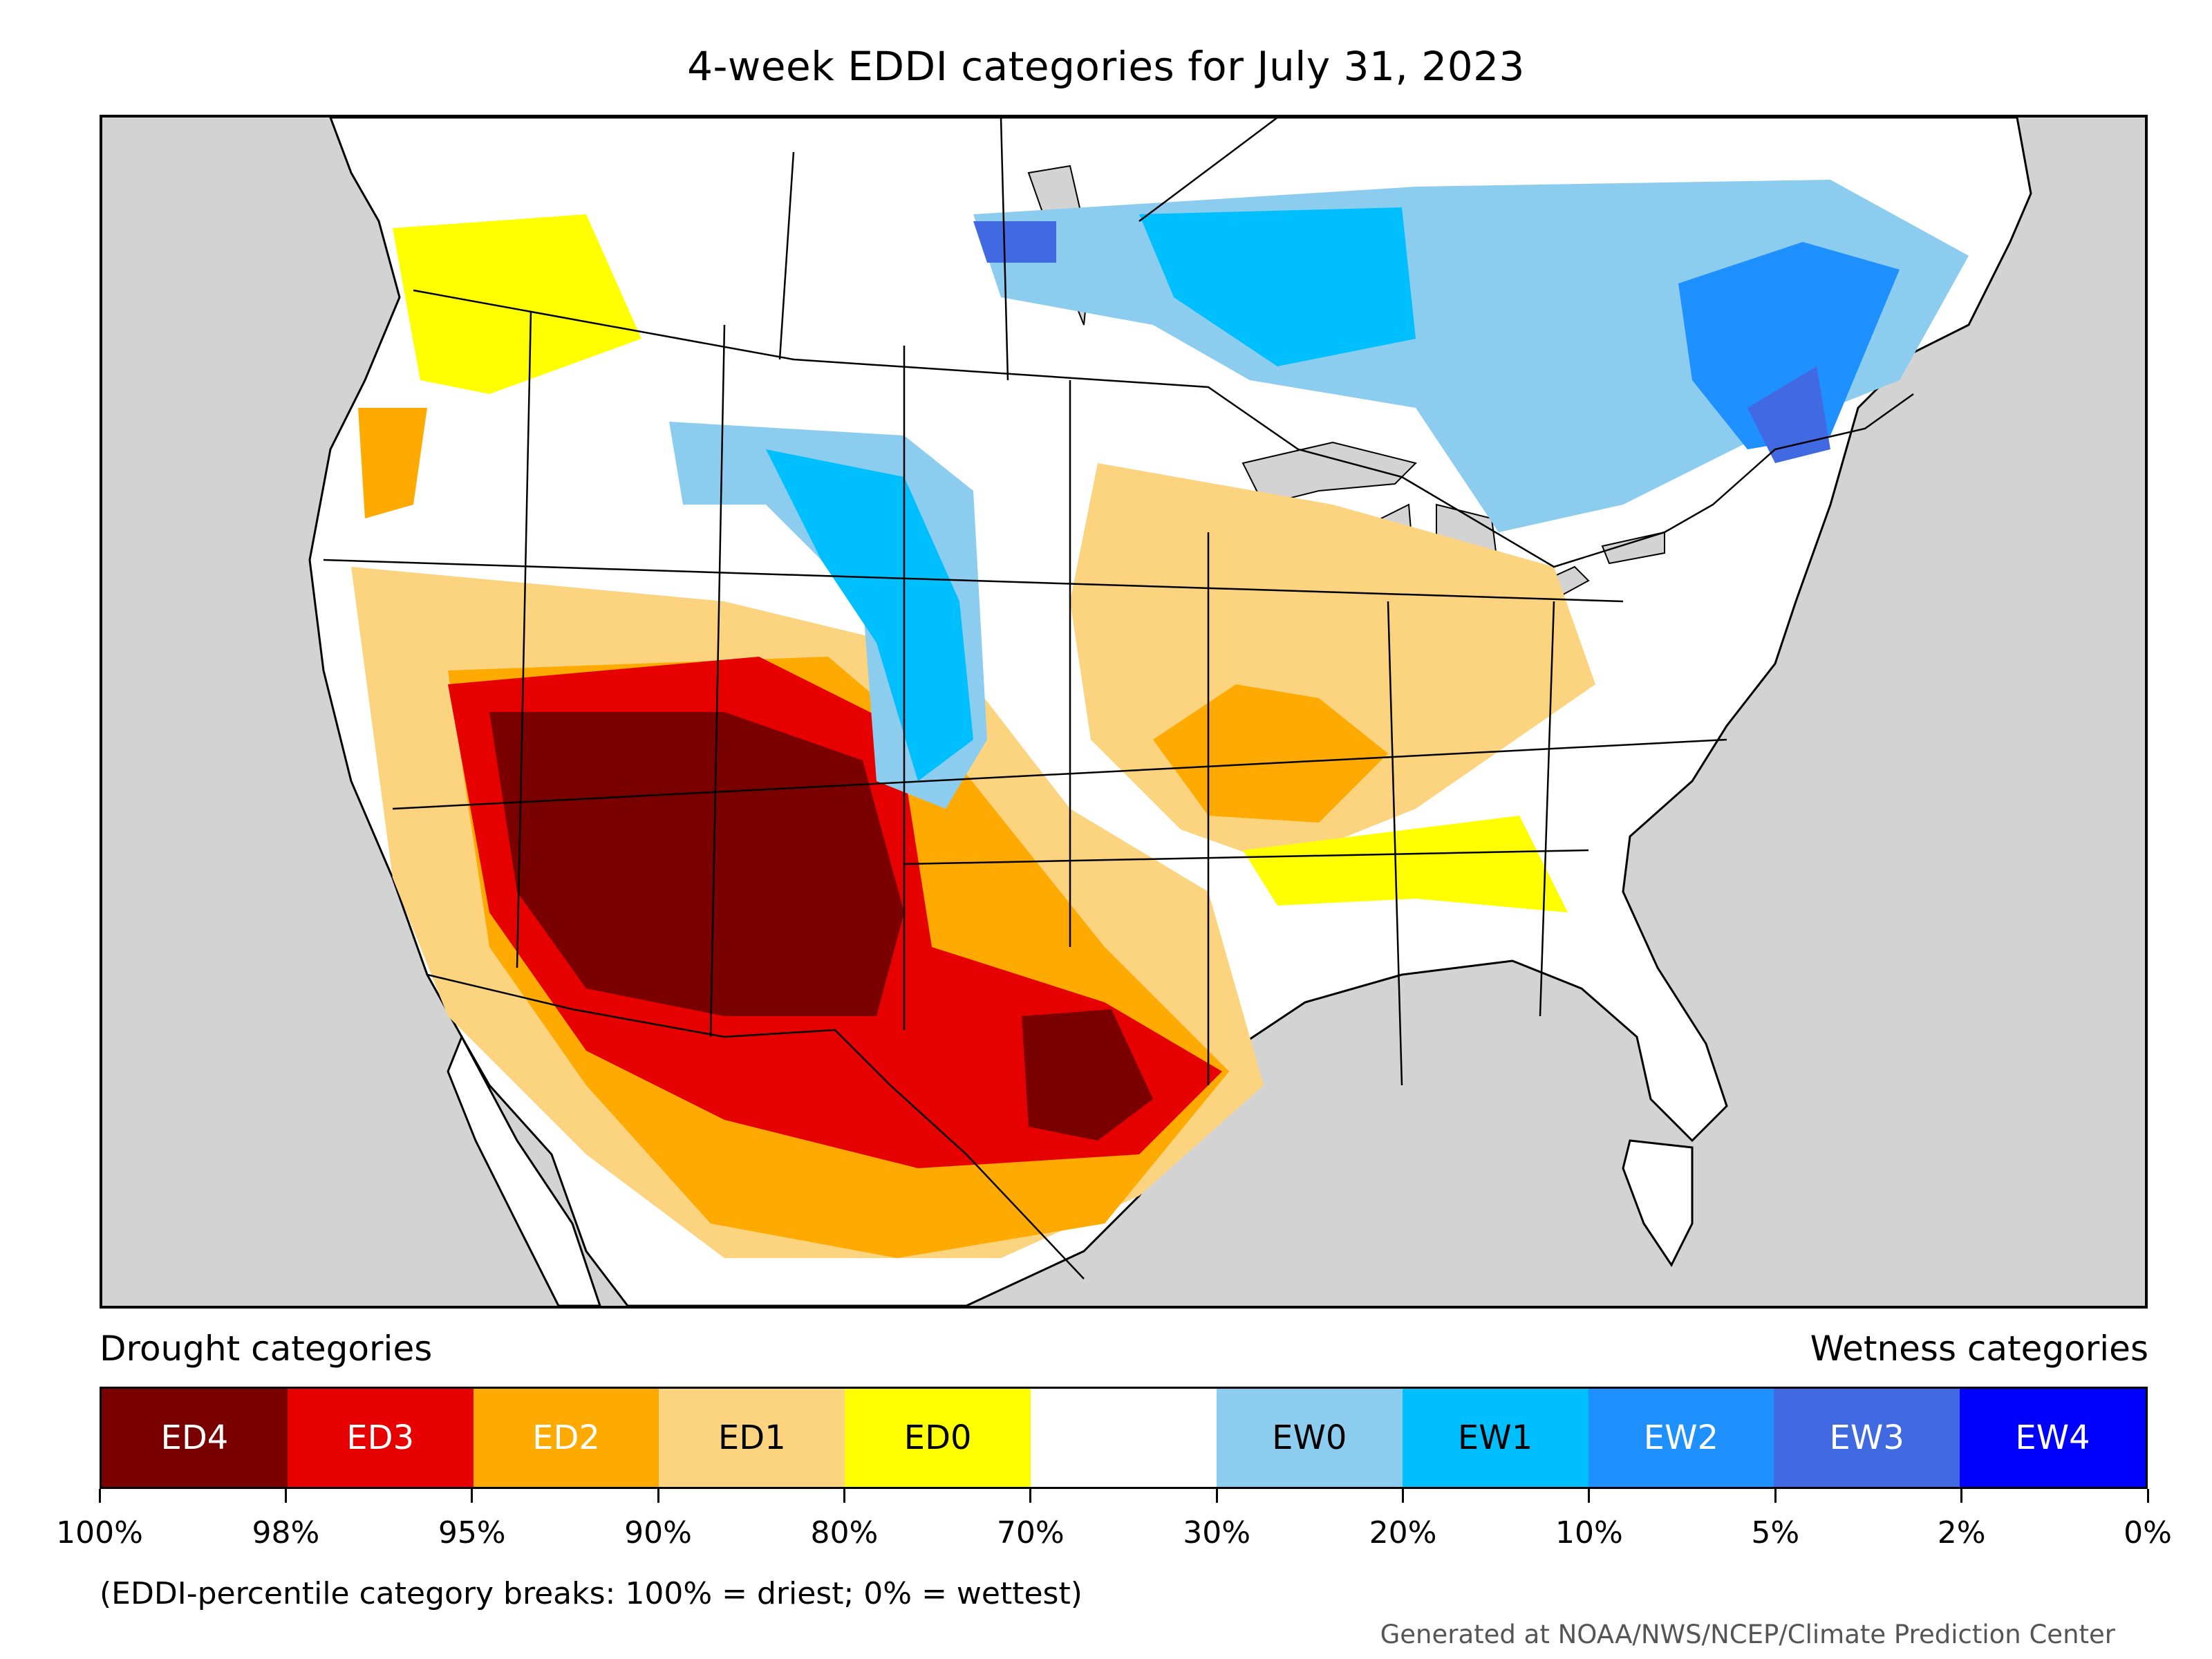 The height and width of the screenshot is (1659, 2212). I want to click on colorbar-tick-label: 70%, so click(1030, 1532).